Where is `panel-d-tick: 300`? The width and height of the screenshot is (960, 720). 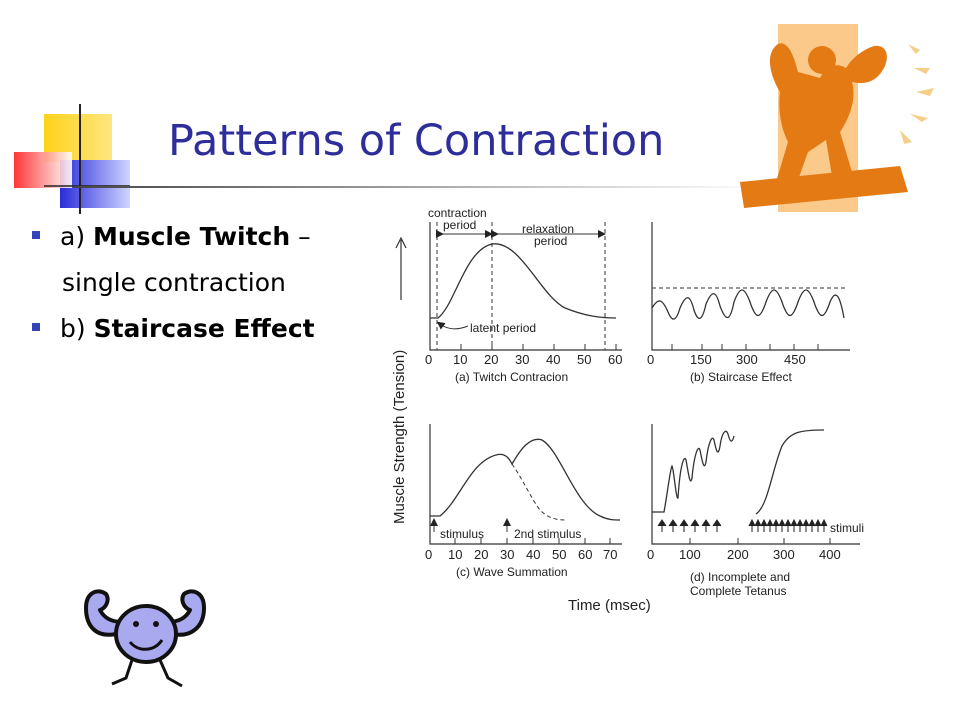
panel-d-tick: 300 is located at coordinates (784, 554).